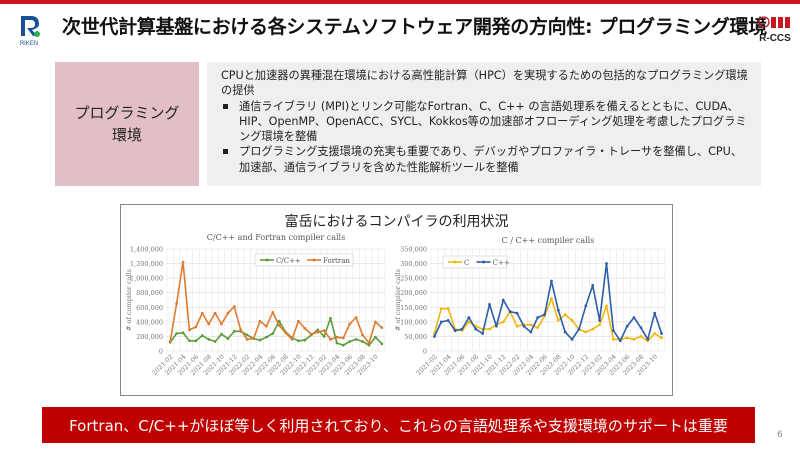  What do you see at coordinates (288, 261) in the screenshot?
I see `svg-text: C/C++` at bounding box center [288, 261].